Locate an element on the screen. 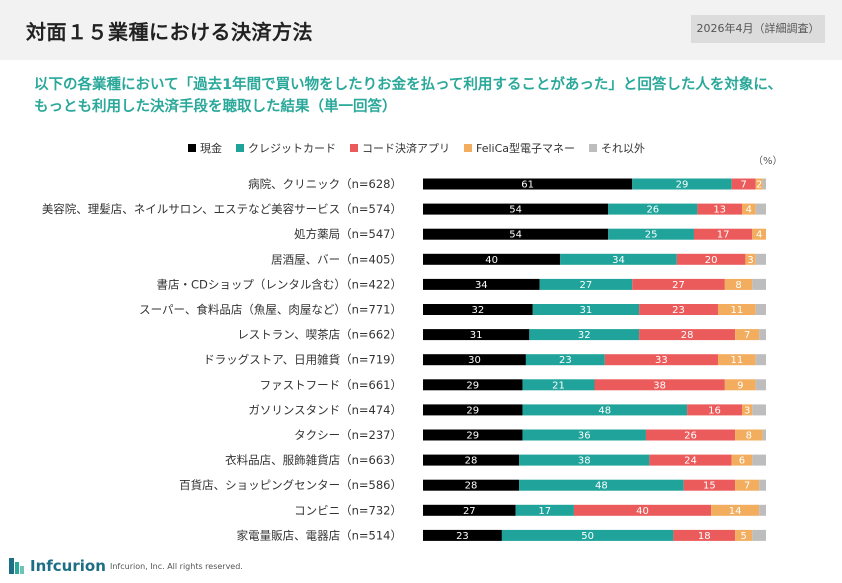 This screenshot has height=583, width=842. category-label-7: ドラッグストア、日用雑貨（n=719） is located at coordinates (302, 360).